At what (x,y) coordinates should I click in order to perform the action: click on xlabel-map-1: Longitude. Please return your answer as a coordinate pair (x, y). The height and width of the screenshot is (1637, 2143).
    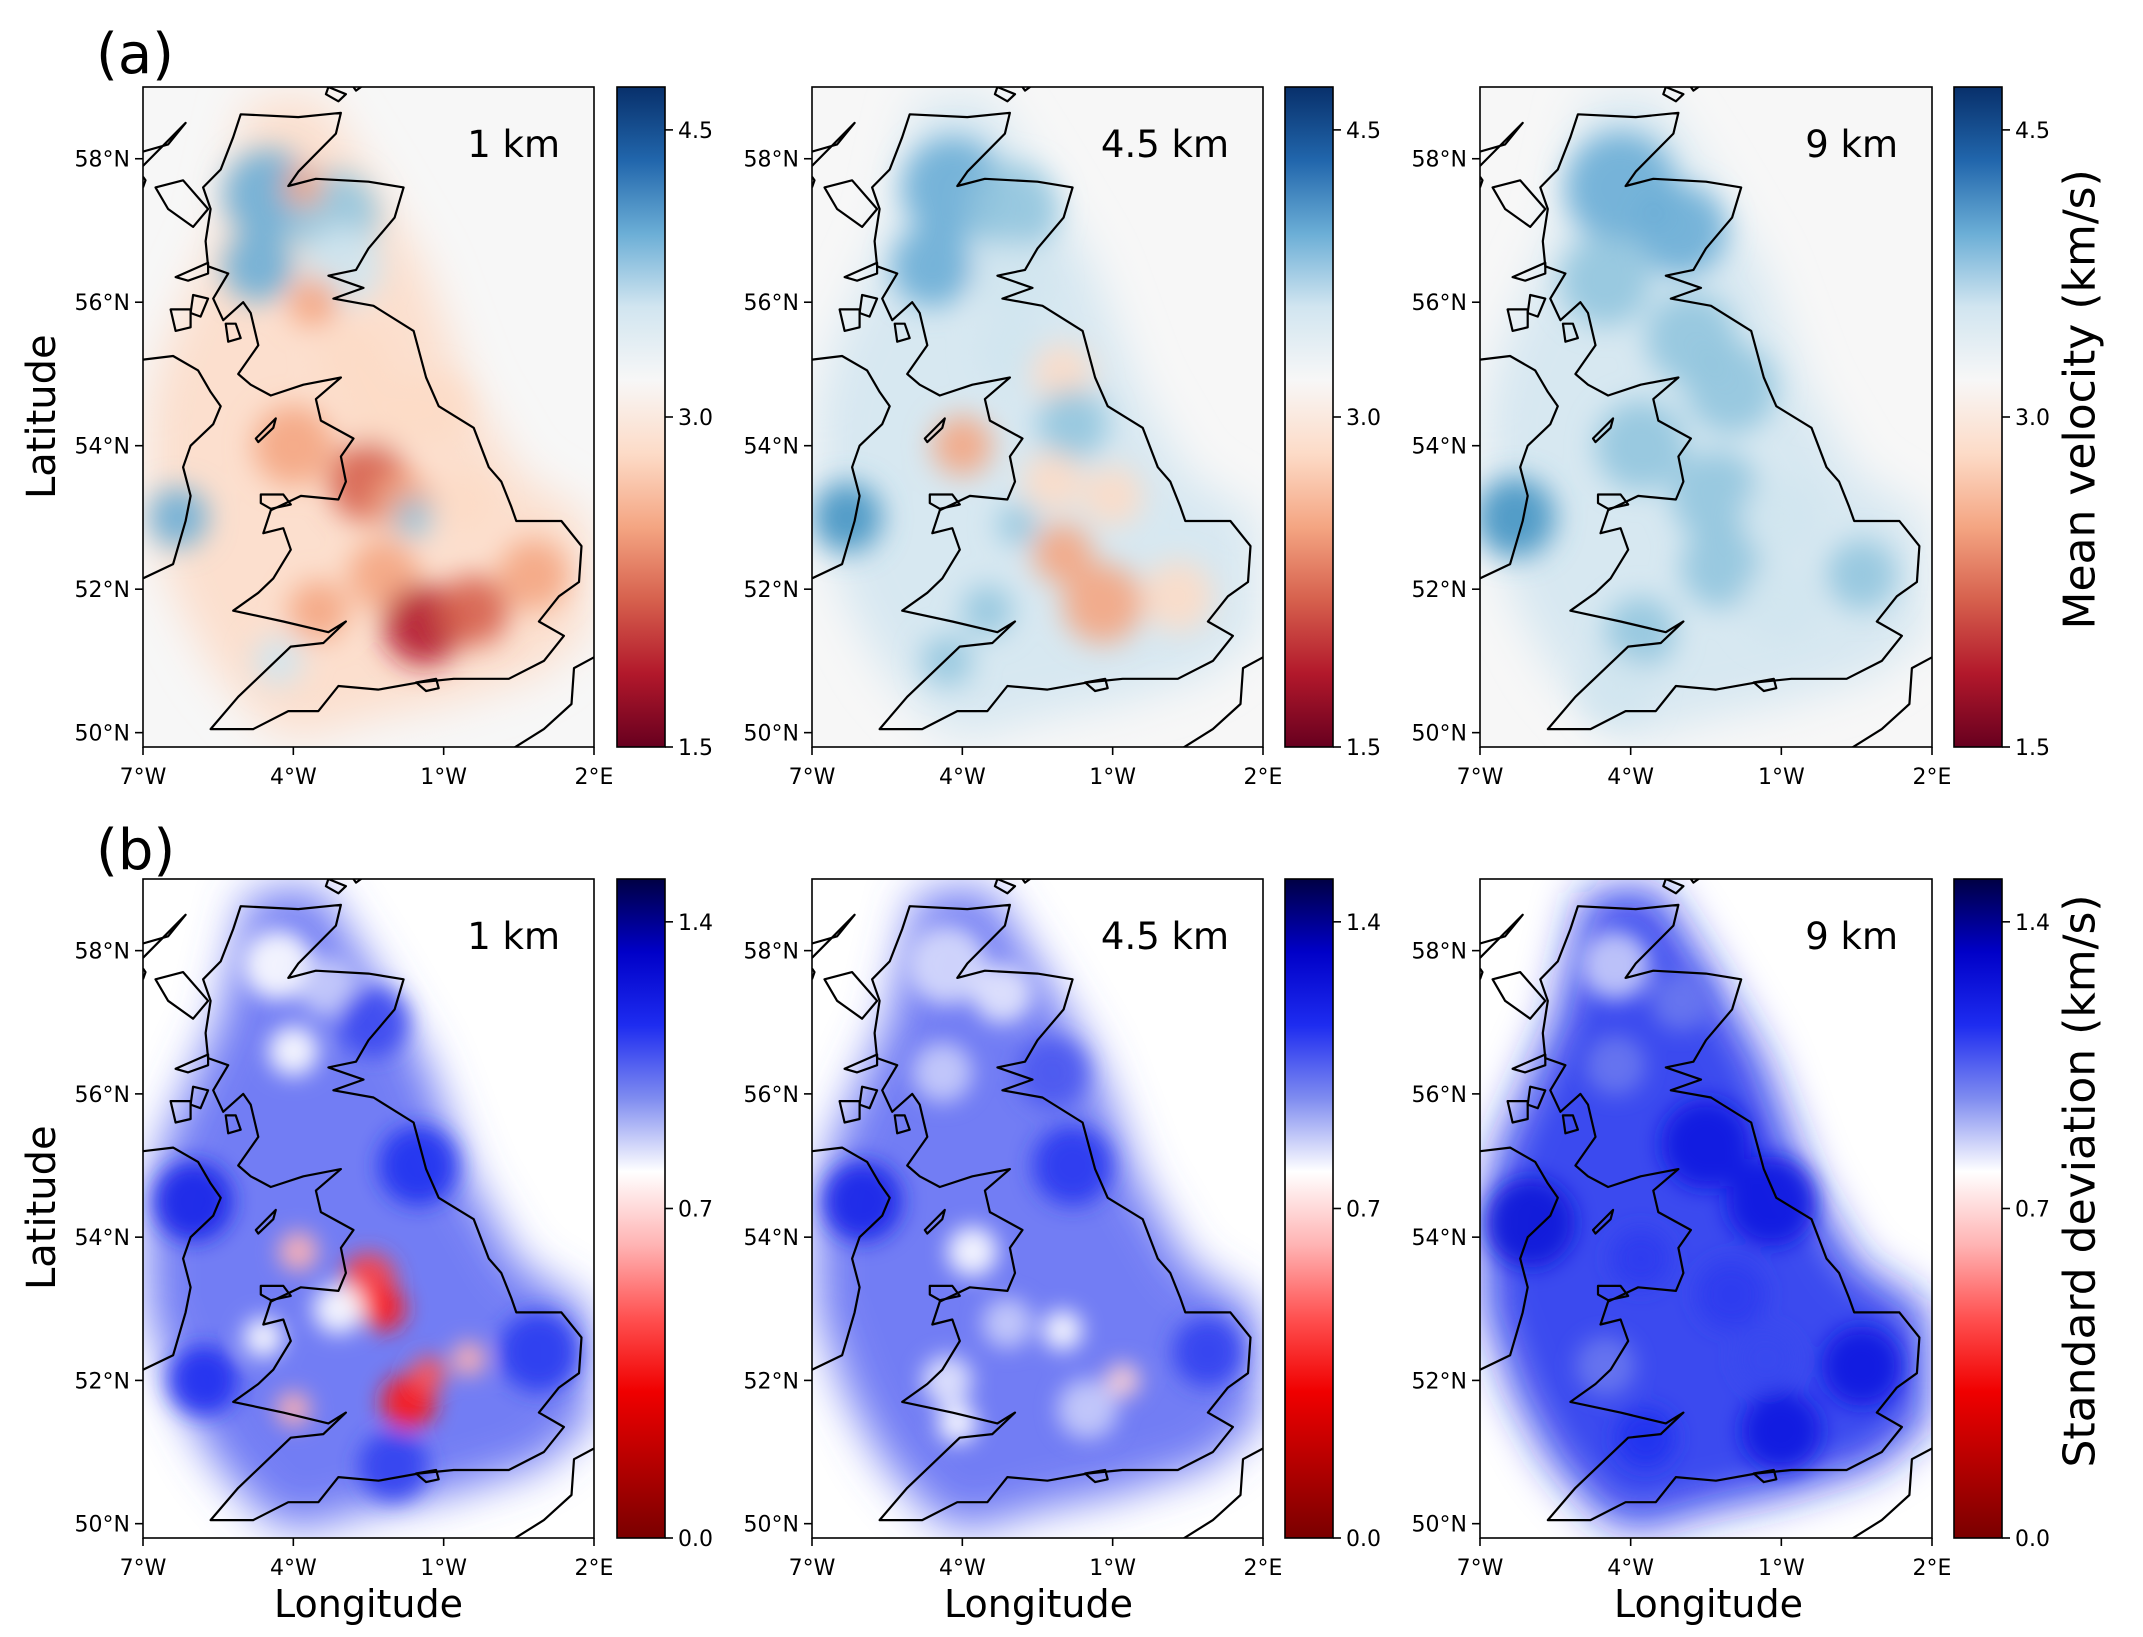
    Looking at the image, I should click on (368, 1604).